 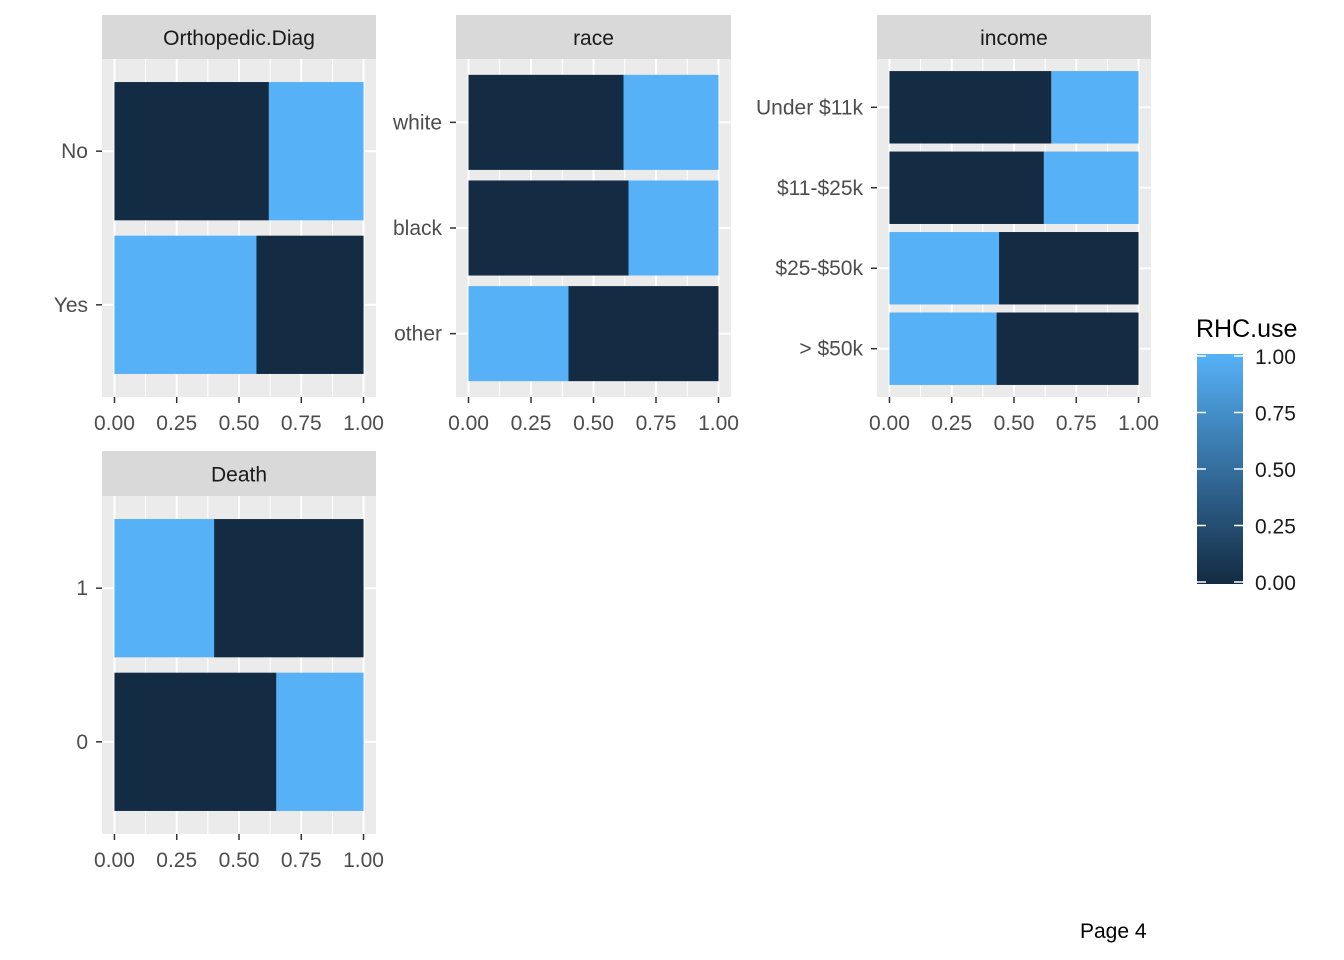 I want to click on legend: RHC.use 1.00 0.75 0.50 0.25 0.00, so click(x=1246, y=455).